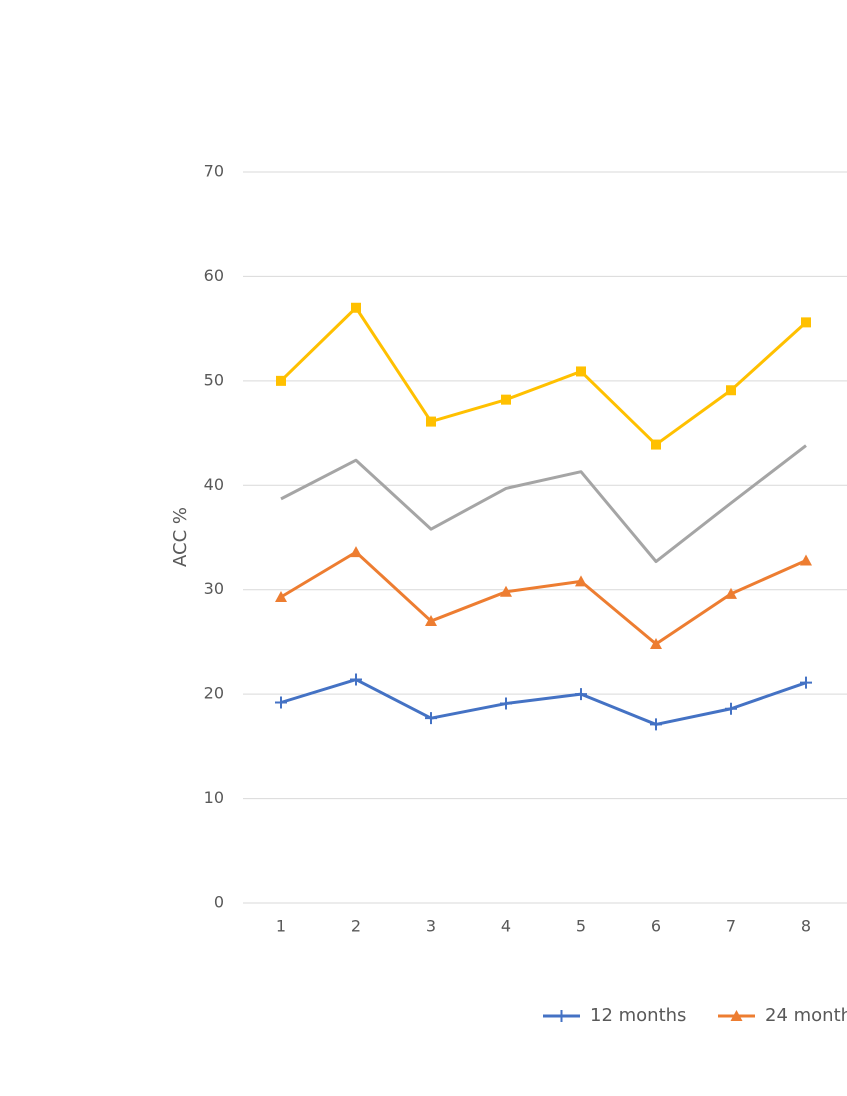 This screenshot has width=847, height=1096. Describe the element at coordinates (219, 902) in the screenshot. I see `y-tick-label: 0` at that location.